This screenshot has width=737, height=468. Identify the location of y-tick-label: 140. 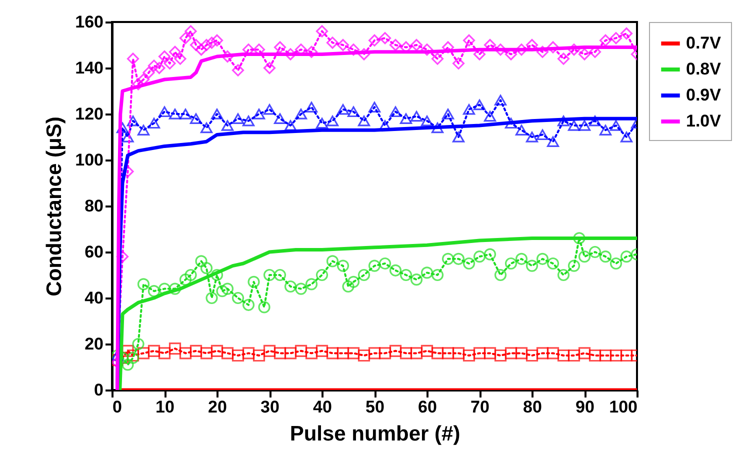
(89, 68).